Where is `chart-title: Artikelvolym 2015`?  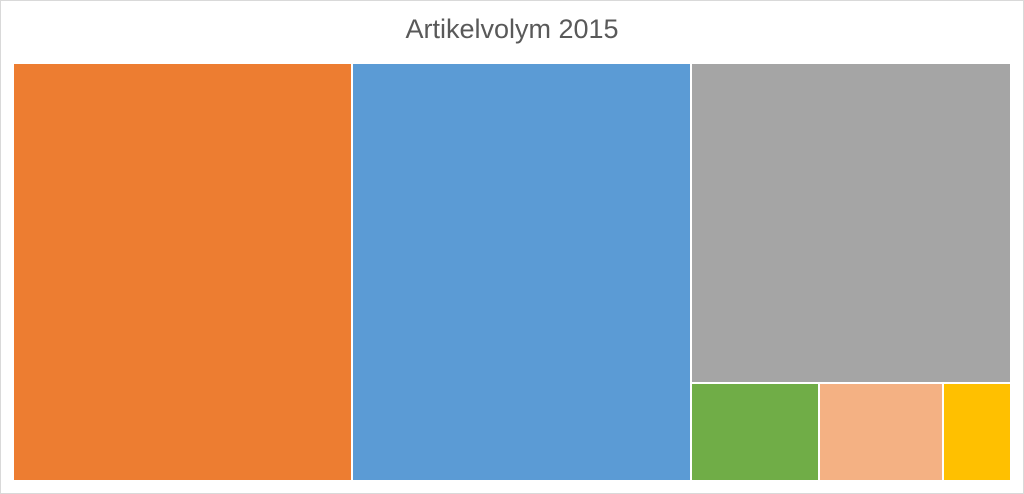
chart-title: Artikelvolym 2015 is located at coordinates (512, 29).